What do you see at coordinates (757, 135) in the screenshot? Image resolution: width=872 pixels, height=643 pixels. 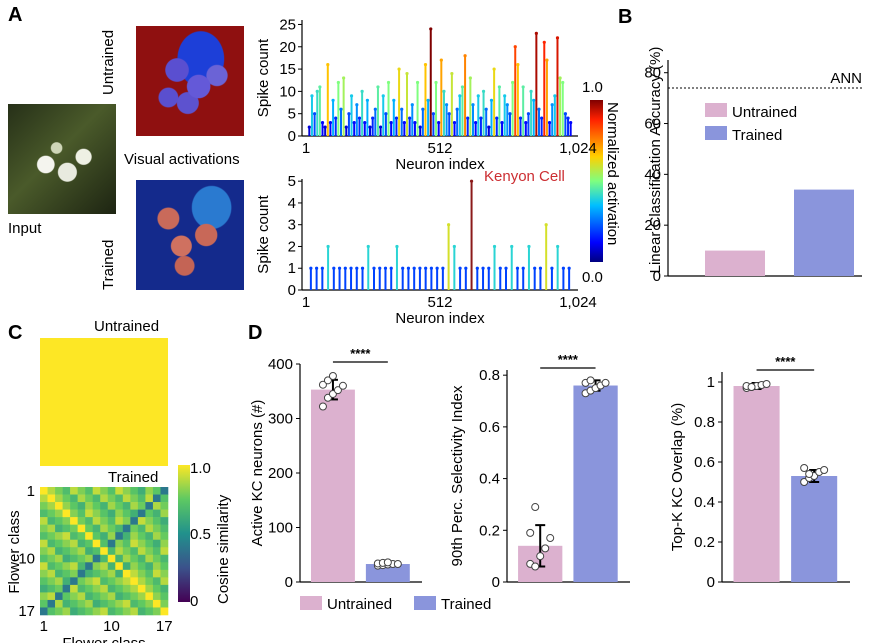 I see `legend-trained-label-b: Trained` at bounding box center [757, 135].